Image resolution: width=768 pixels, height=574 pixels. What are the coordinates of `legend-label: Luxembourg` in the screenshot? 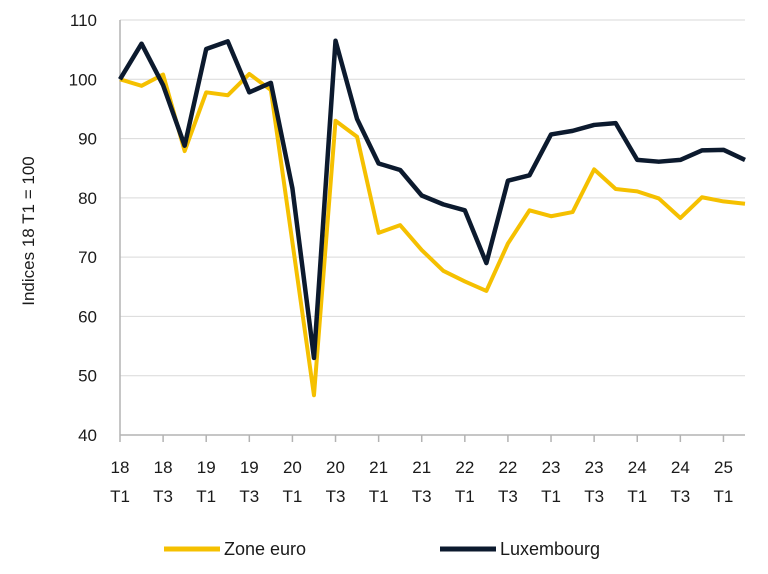 It's located at (550, 549).